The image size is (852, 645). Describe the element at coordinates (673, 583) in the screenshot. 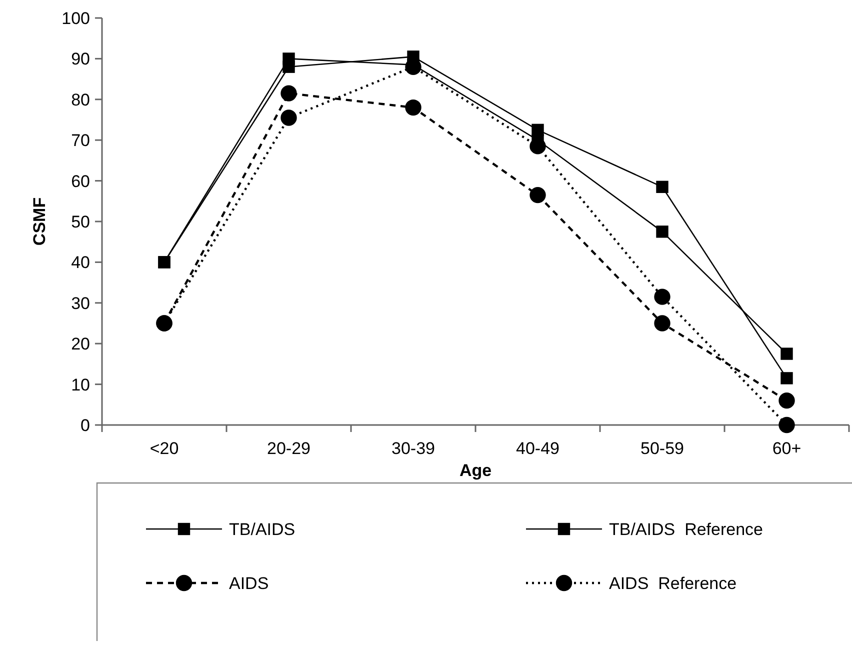

I see `legend-label: AIDS Reference` at that location.